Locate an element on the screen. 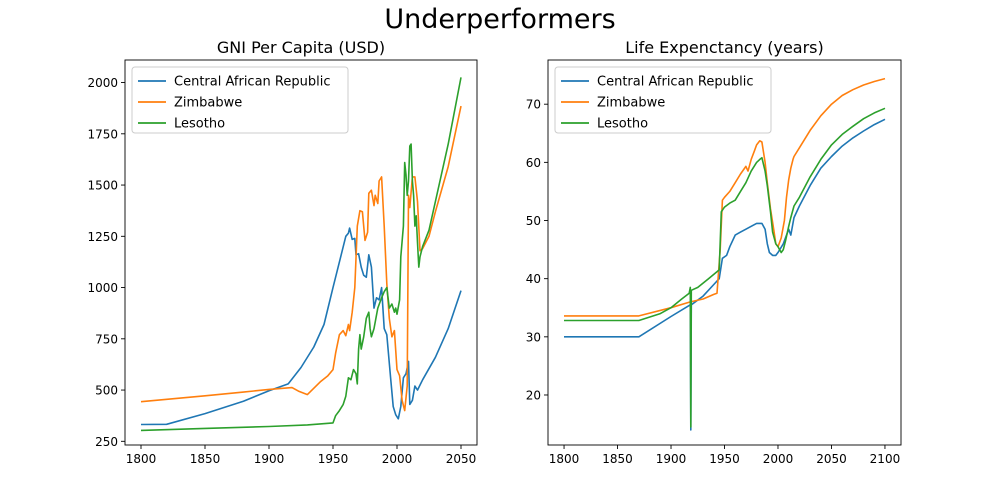 Image resolution: width=1000 pixels, height=500 pixels. y-tick-label: 1250 is located at coordinates (102, 237).